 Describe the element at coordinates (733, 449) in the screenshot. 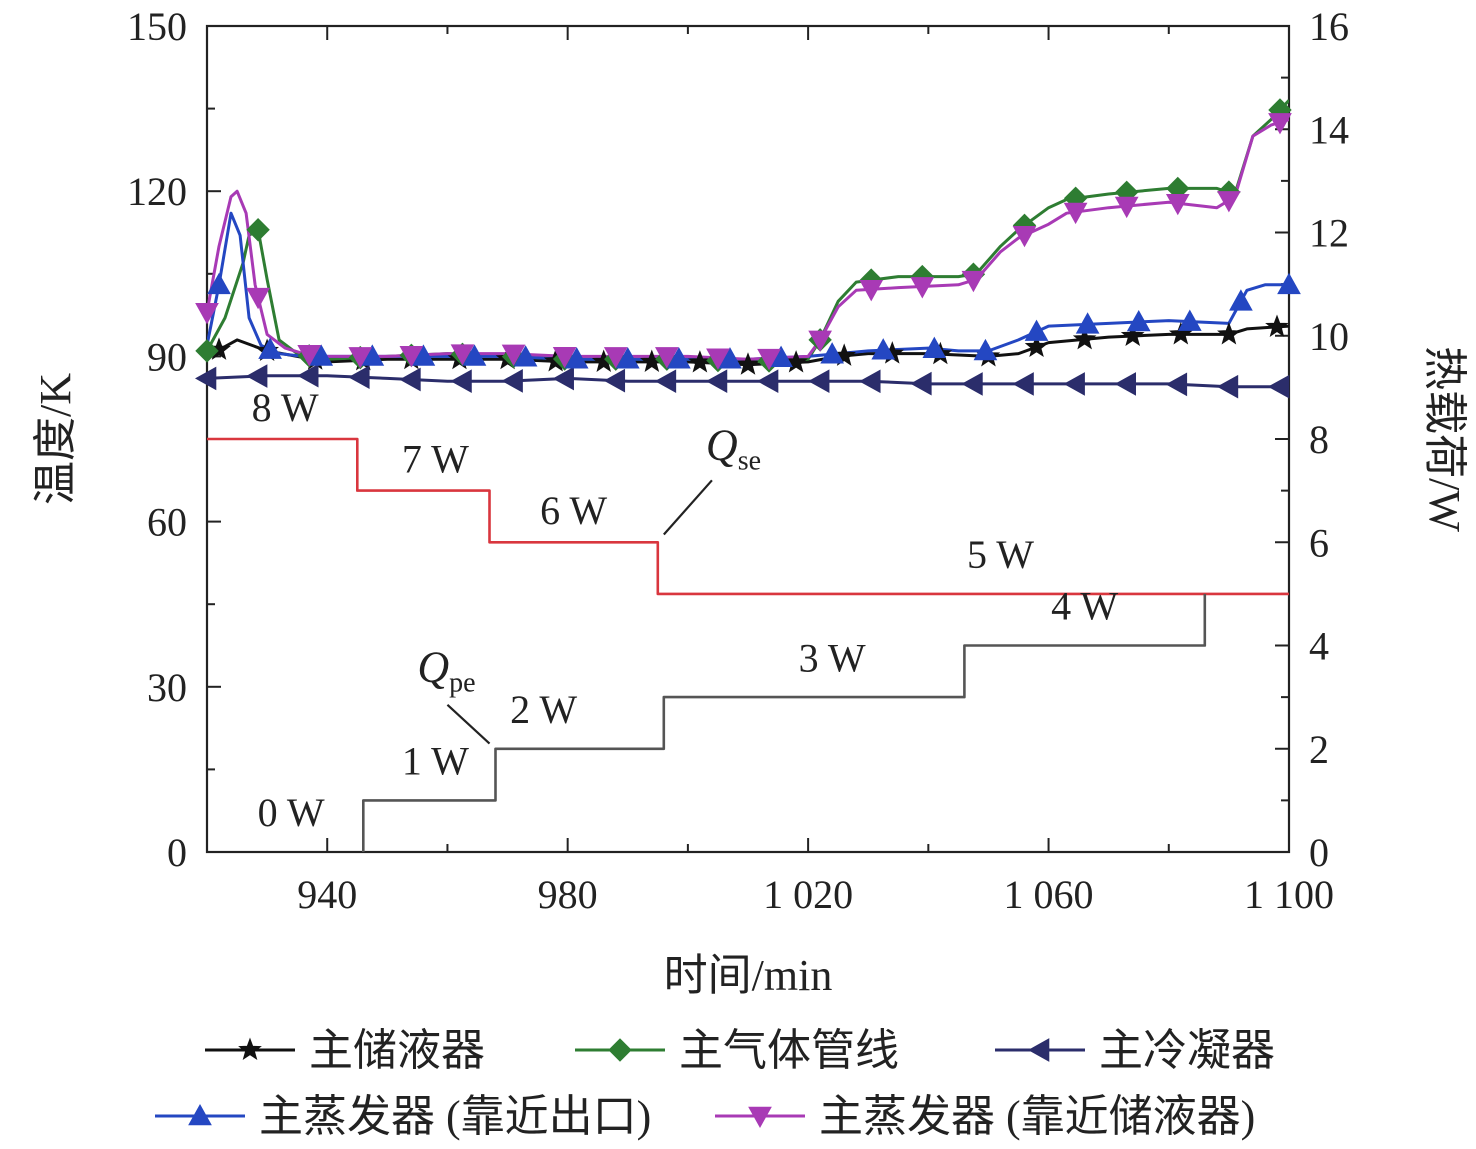

I see `callout-label: Qse` at that location.